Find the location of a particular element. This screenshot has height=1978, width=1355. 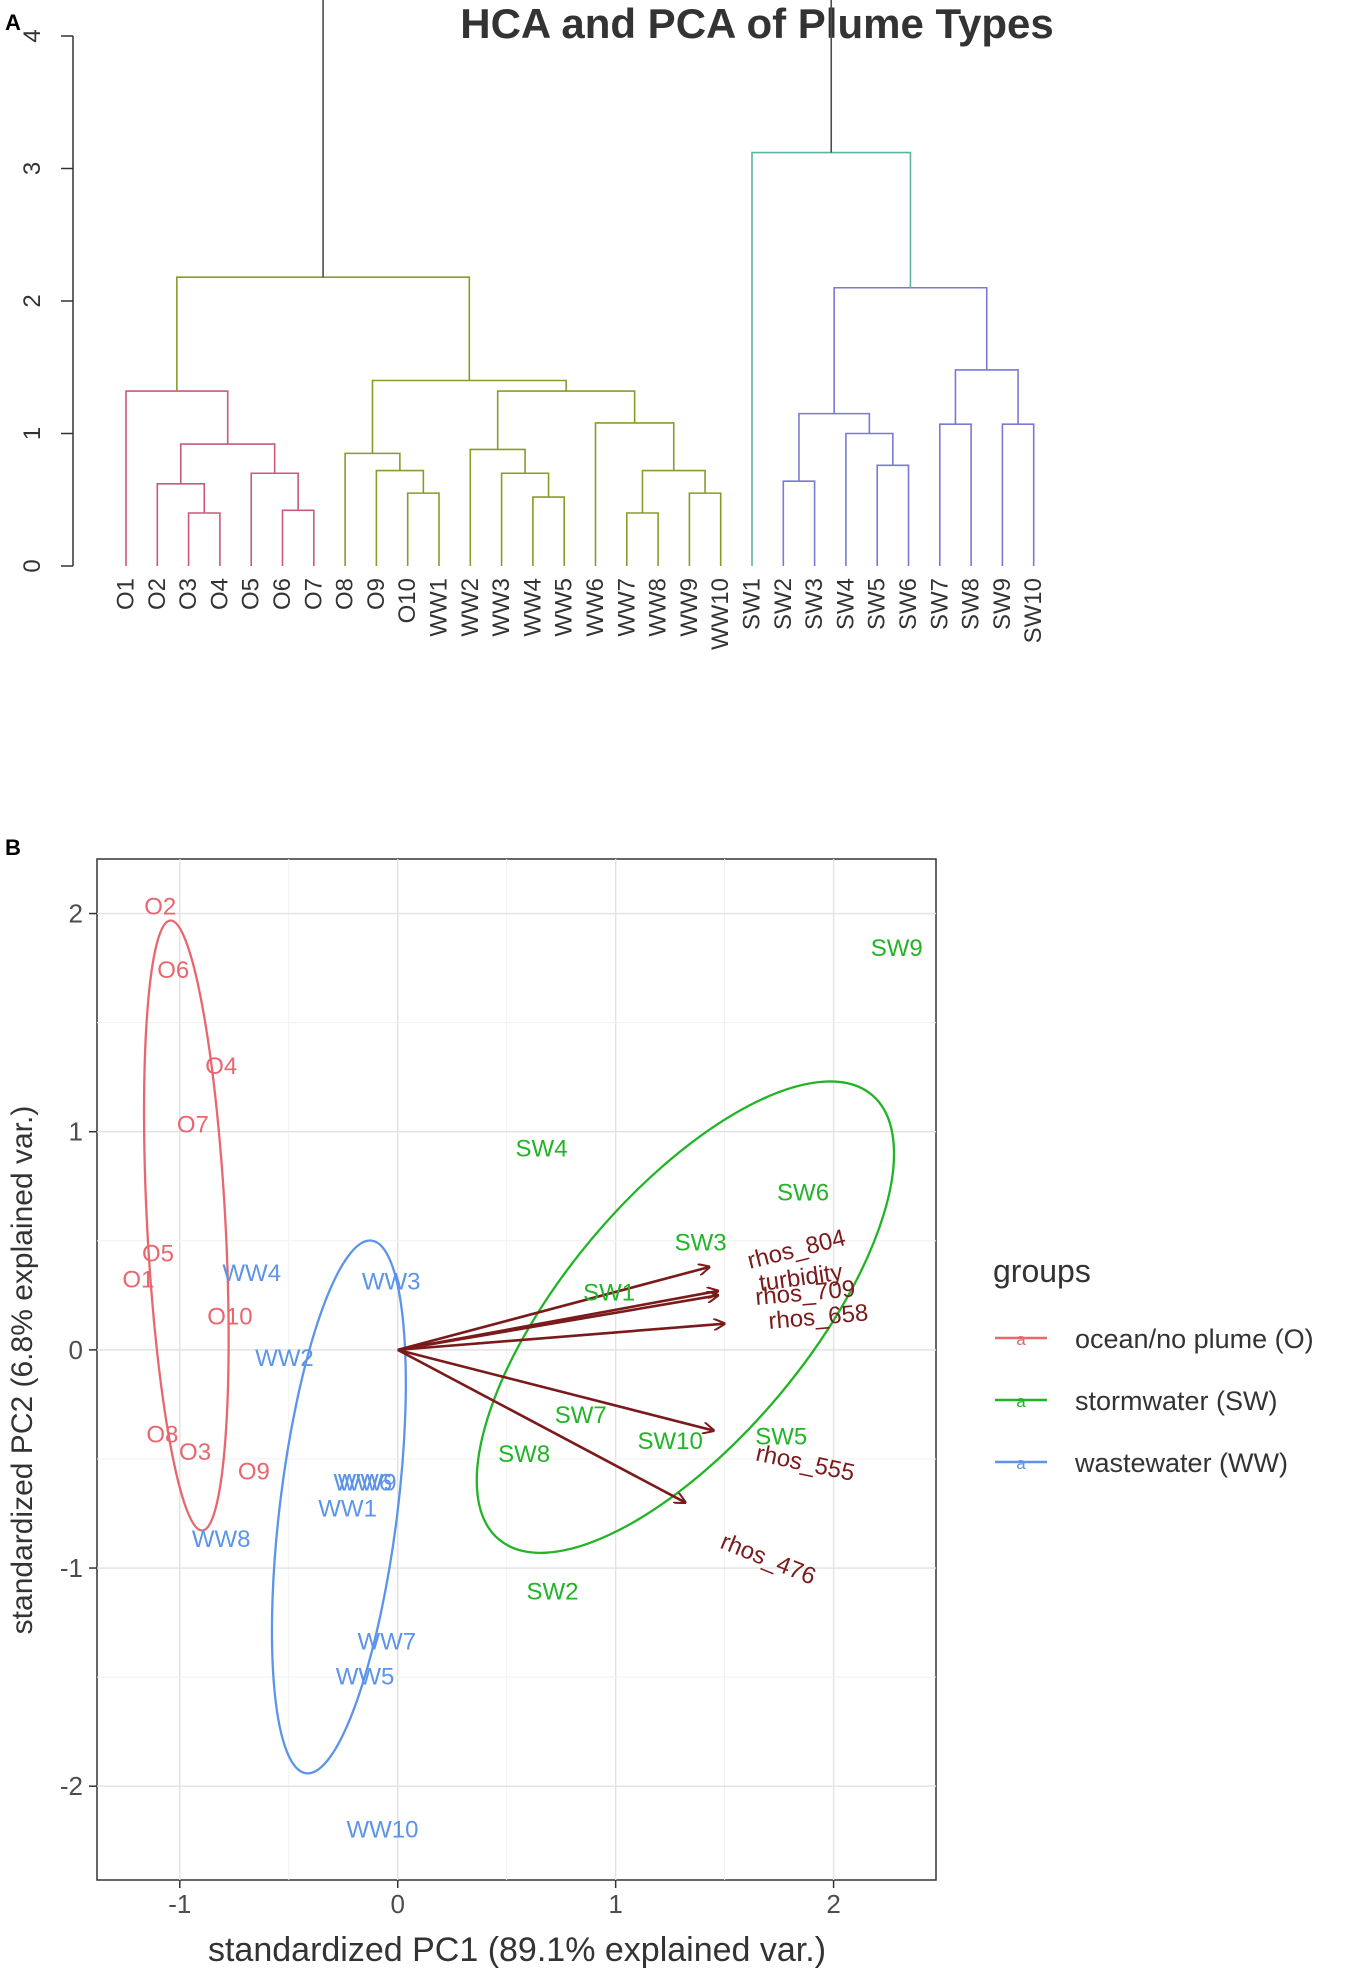

dendrogram-leaf-label: WW7 is located at coordinates (626, 607).